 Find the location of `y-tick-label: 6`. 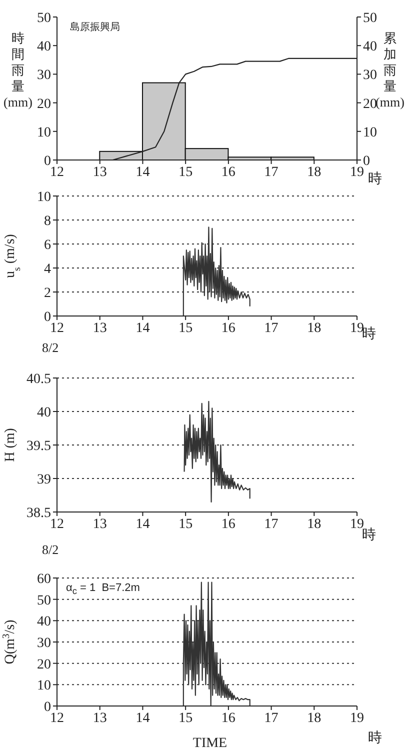

y-tick-label: 6 is located at coordinates (47, 245).